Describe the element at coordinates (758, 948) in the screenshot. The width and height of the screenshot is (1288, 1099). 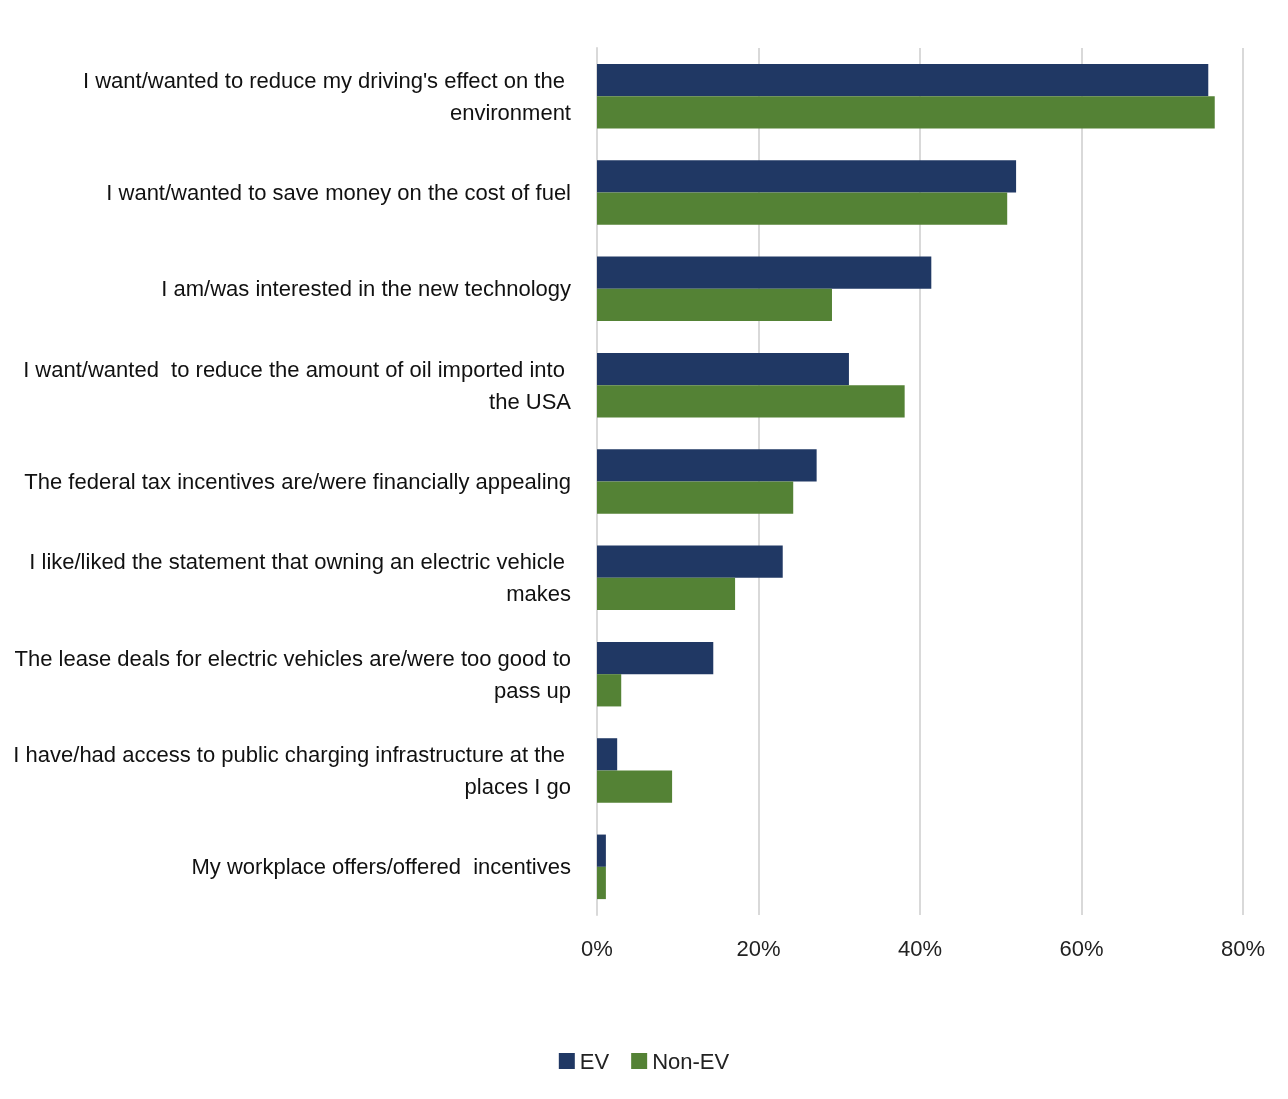
I see `x-tick-label: 20%` at that location.